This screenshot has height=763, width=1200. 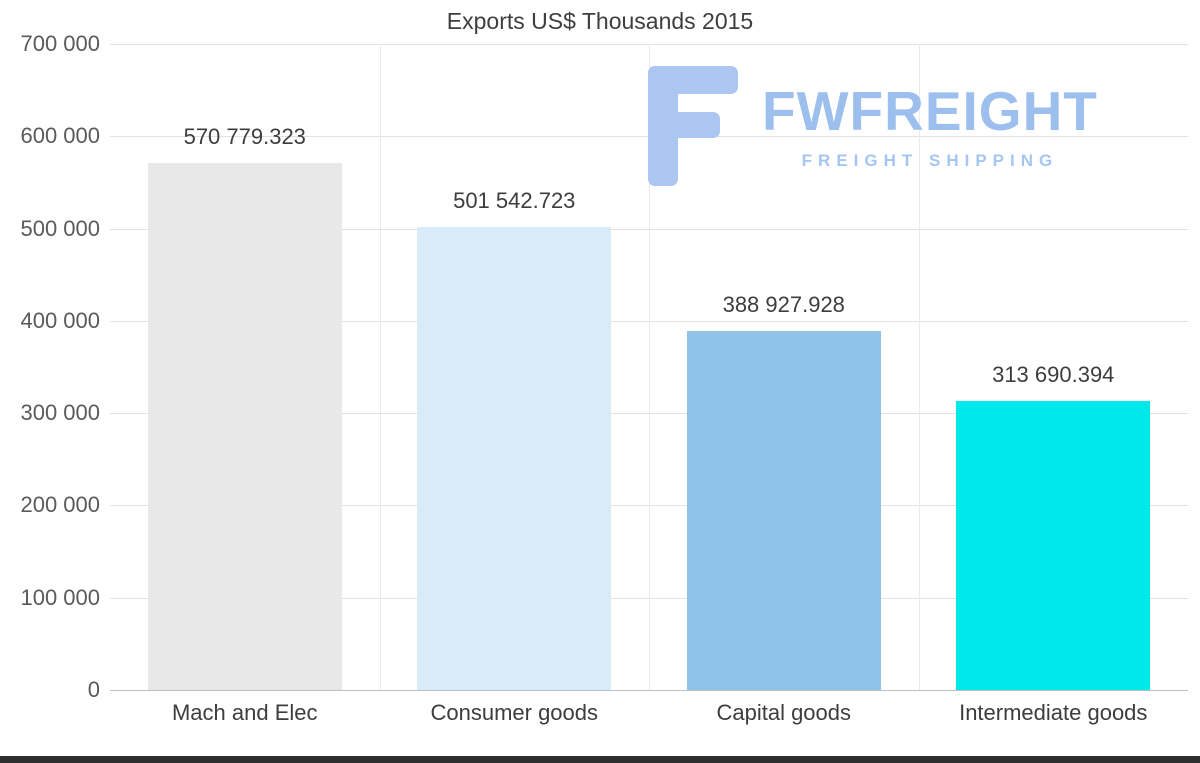 I want to click on y-tick-label: 500 000, so click(x=60, y=228).